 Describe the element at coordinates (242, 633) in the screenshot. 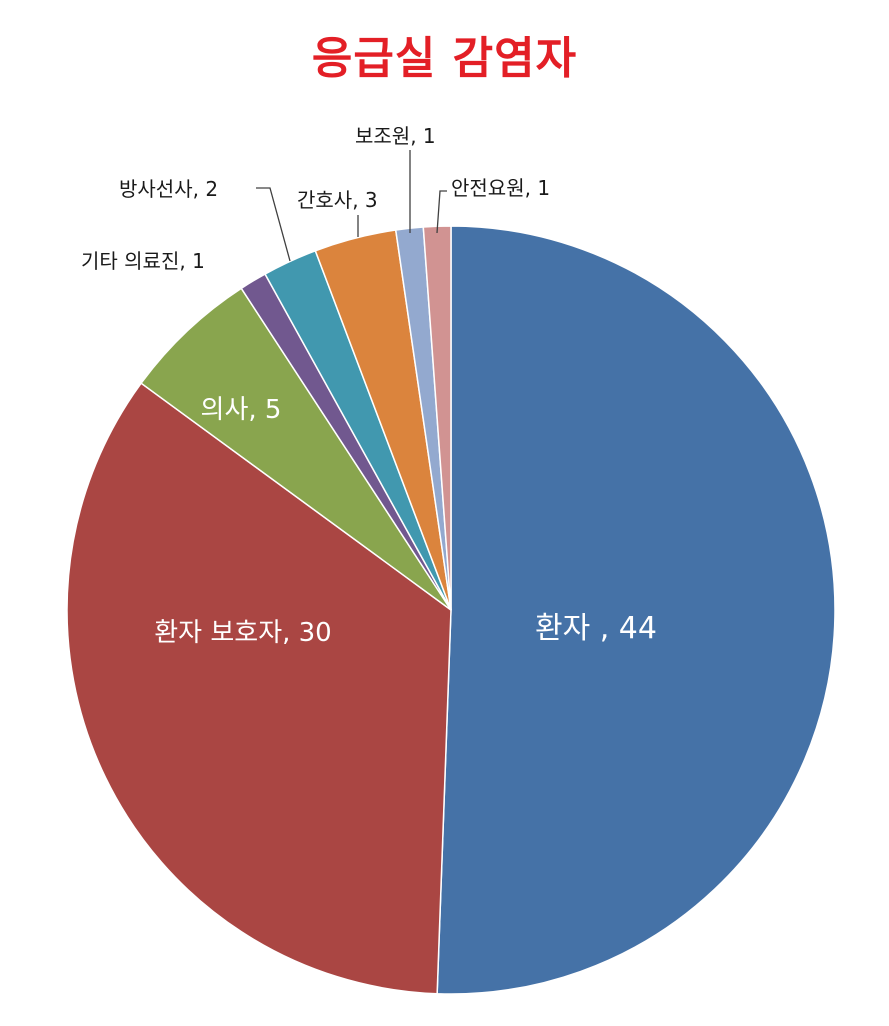

I see `data-label-2: 환자 보호자, 30` at that location.